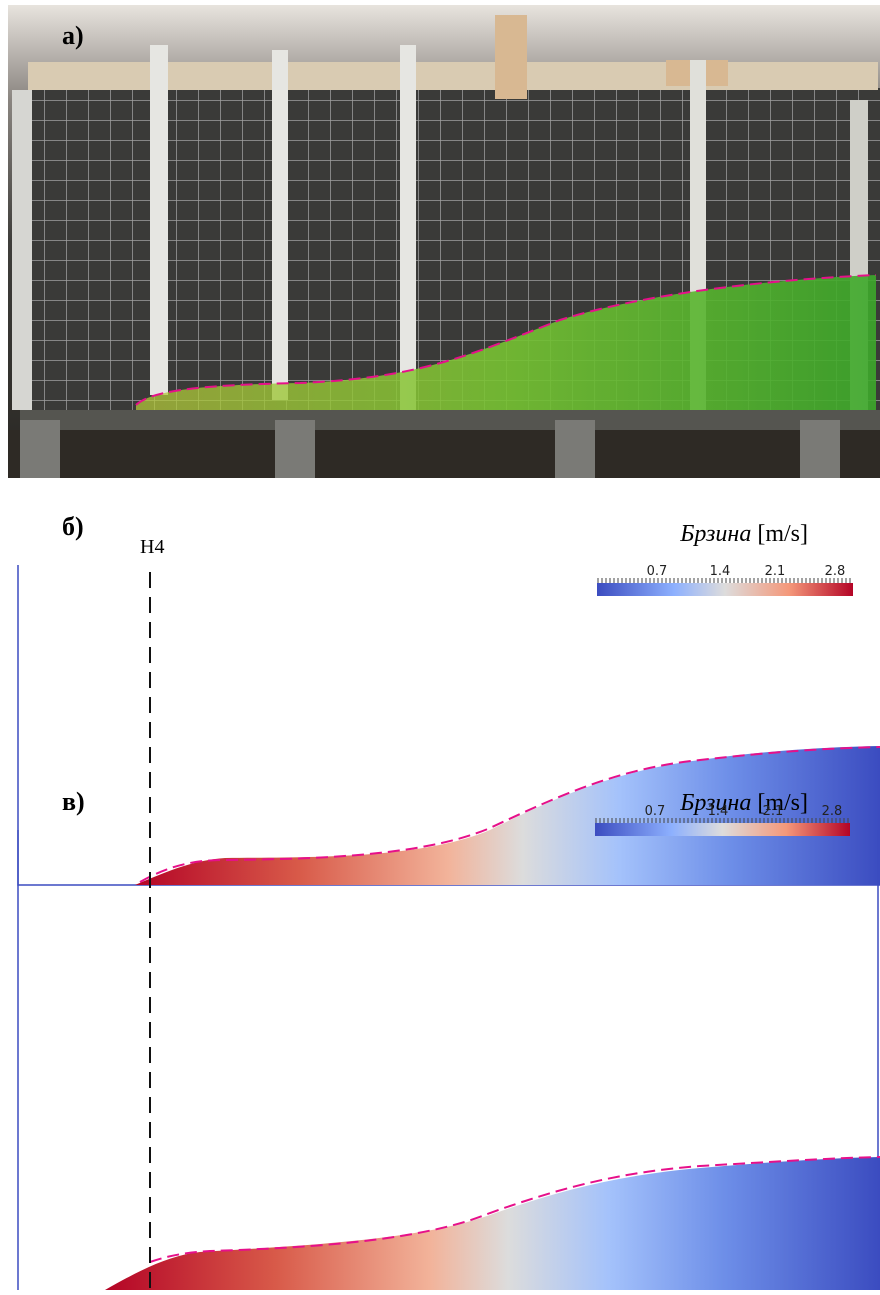 The height and width of the screenshot is (1295, 880). Describe the element at coordinates (152, 547) in the screenshot. I see `probe-label: H4` at that location.